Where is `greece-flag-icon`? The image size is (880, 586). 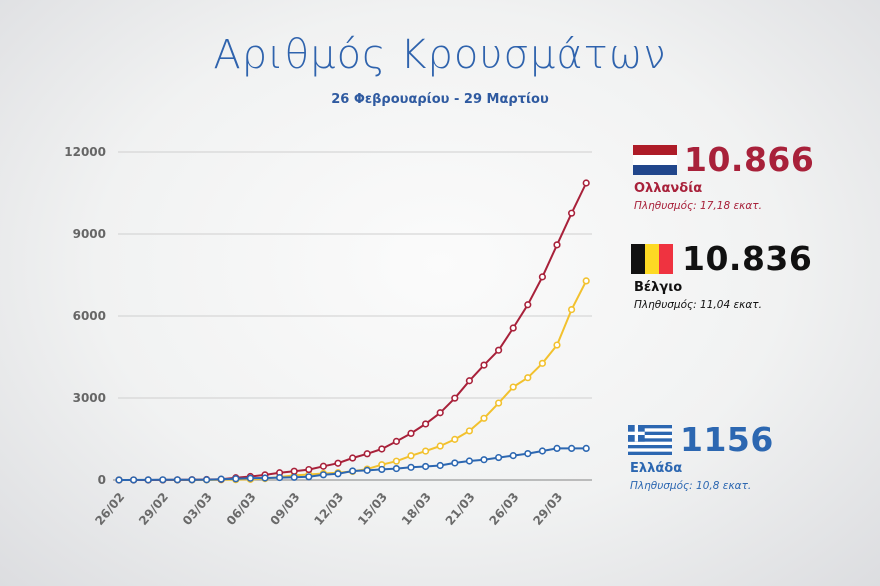 greece-flag-icon is located at coordinates (650, 440).